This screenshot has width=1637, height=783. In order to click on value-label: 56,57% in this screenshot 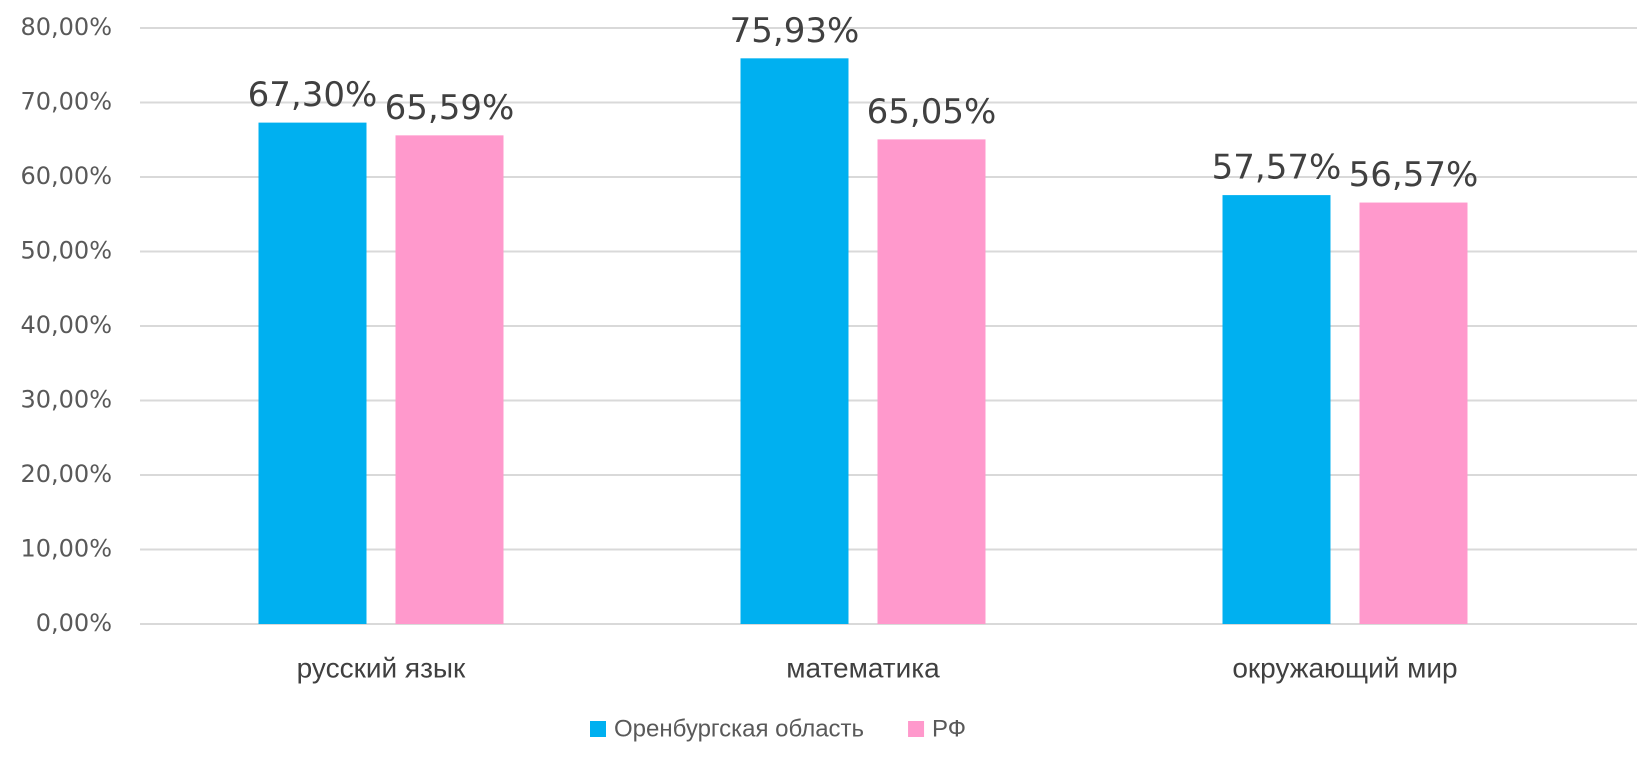, I will do `click(1414, 175)`.